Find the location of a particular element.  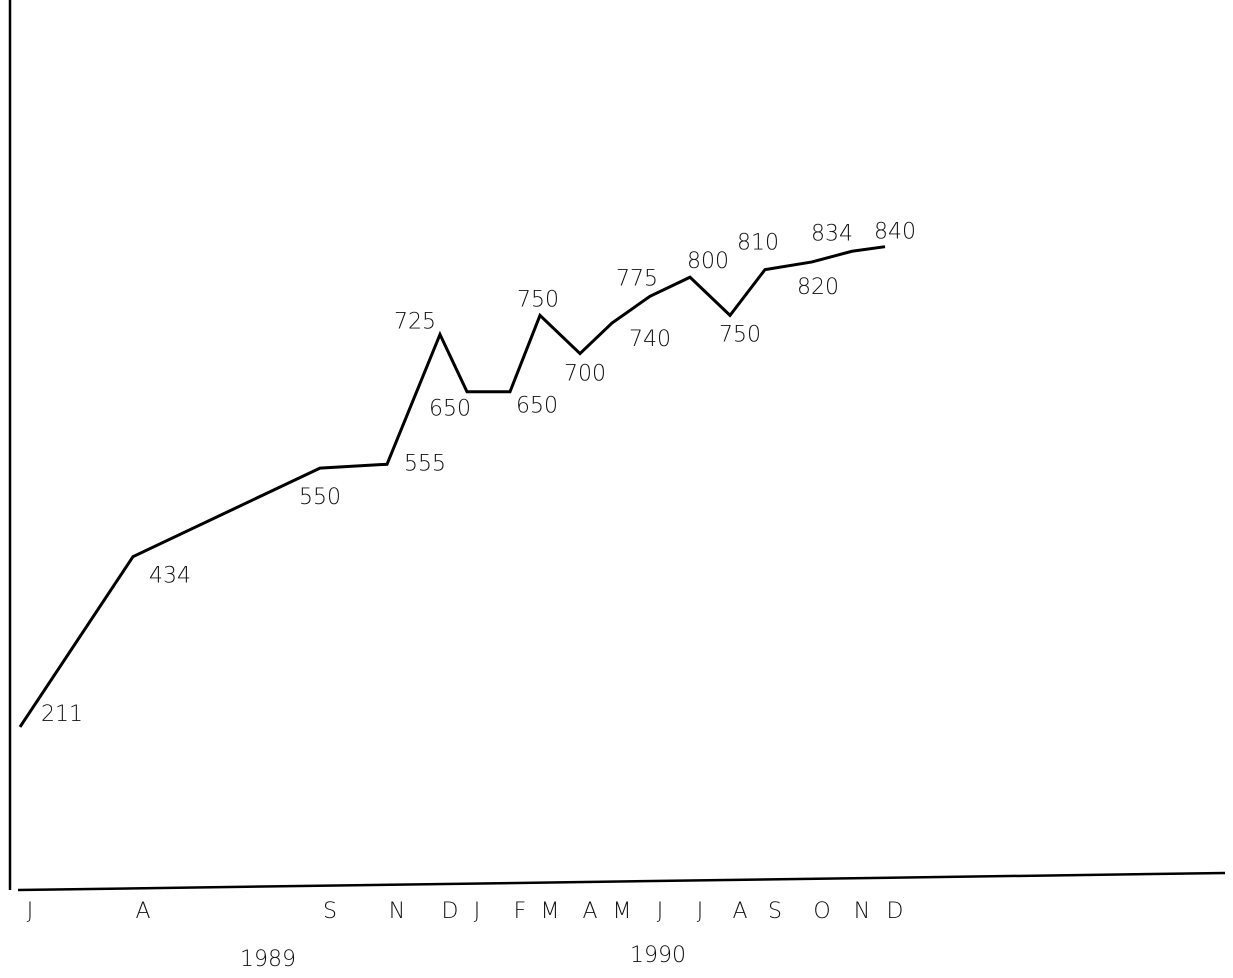

data-label: 434 is located at coordinates (170, 576).